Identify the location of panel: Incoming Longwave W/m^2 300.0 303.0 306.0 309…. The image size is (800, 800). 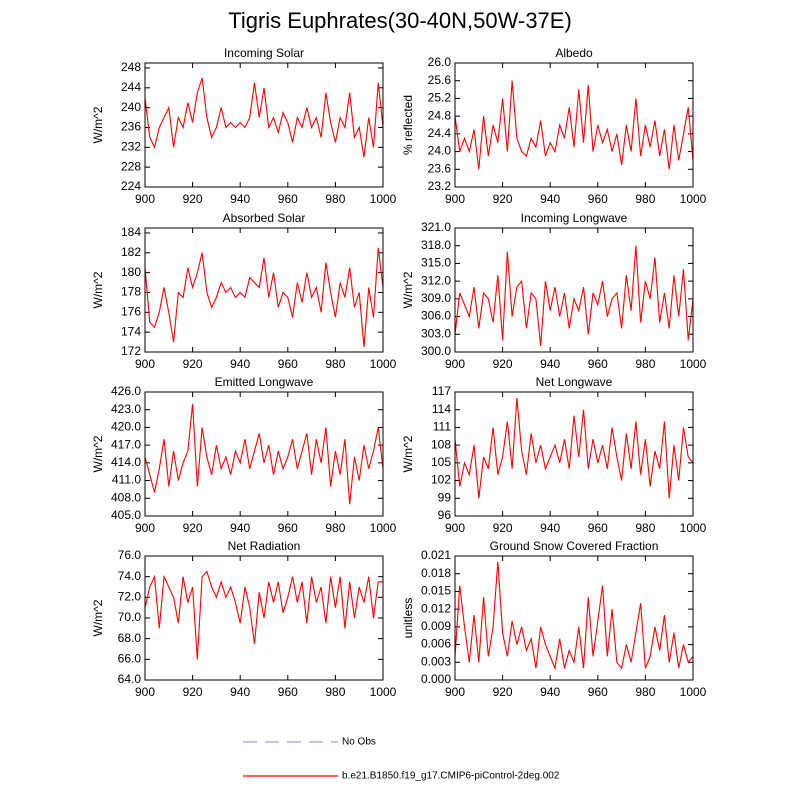
(553, 291).